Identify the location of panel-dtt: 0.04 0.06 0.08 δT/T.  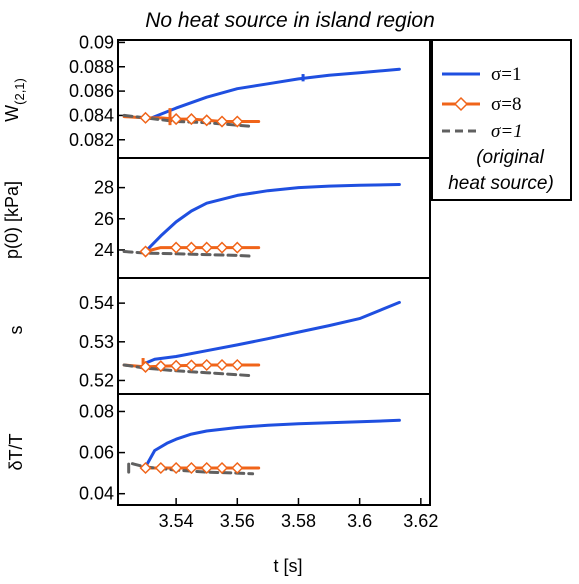
(218, 449).